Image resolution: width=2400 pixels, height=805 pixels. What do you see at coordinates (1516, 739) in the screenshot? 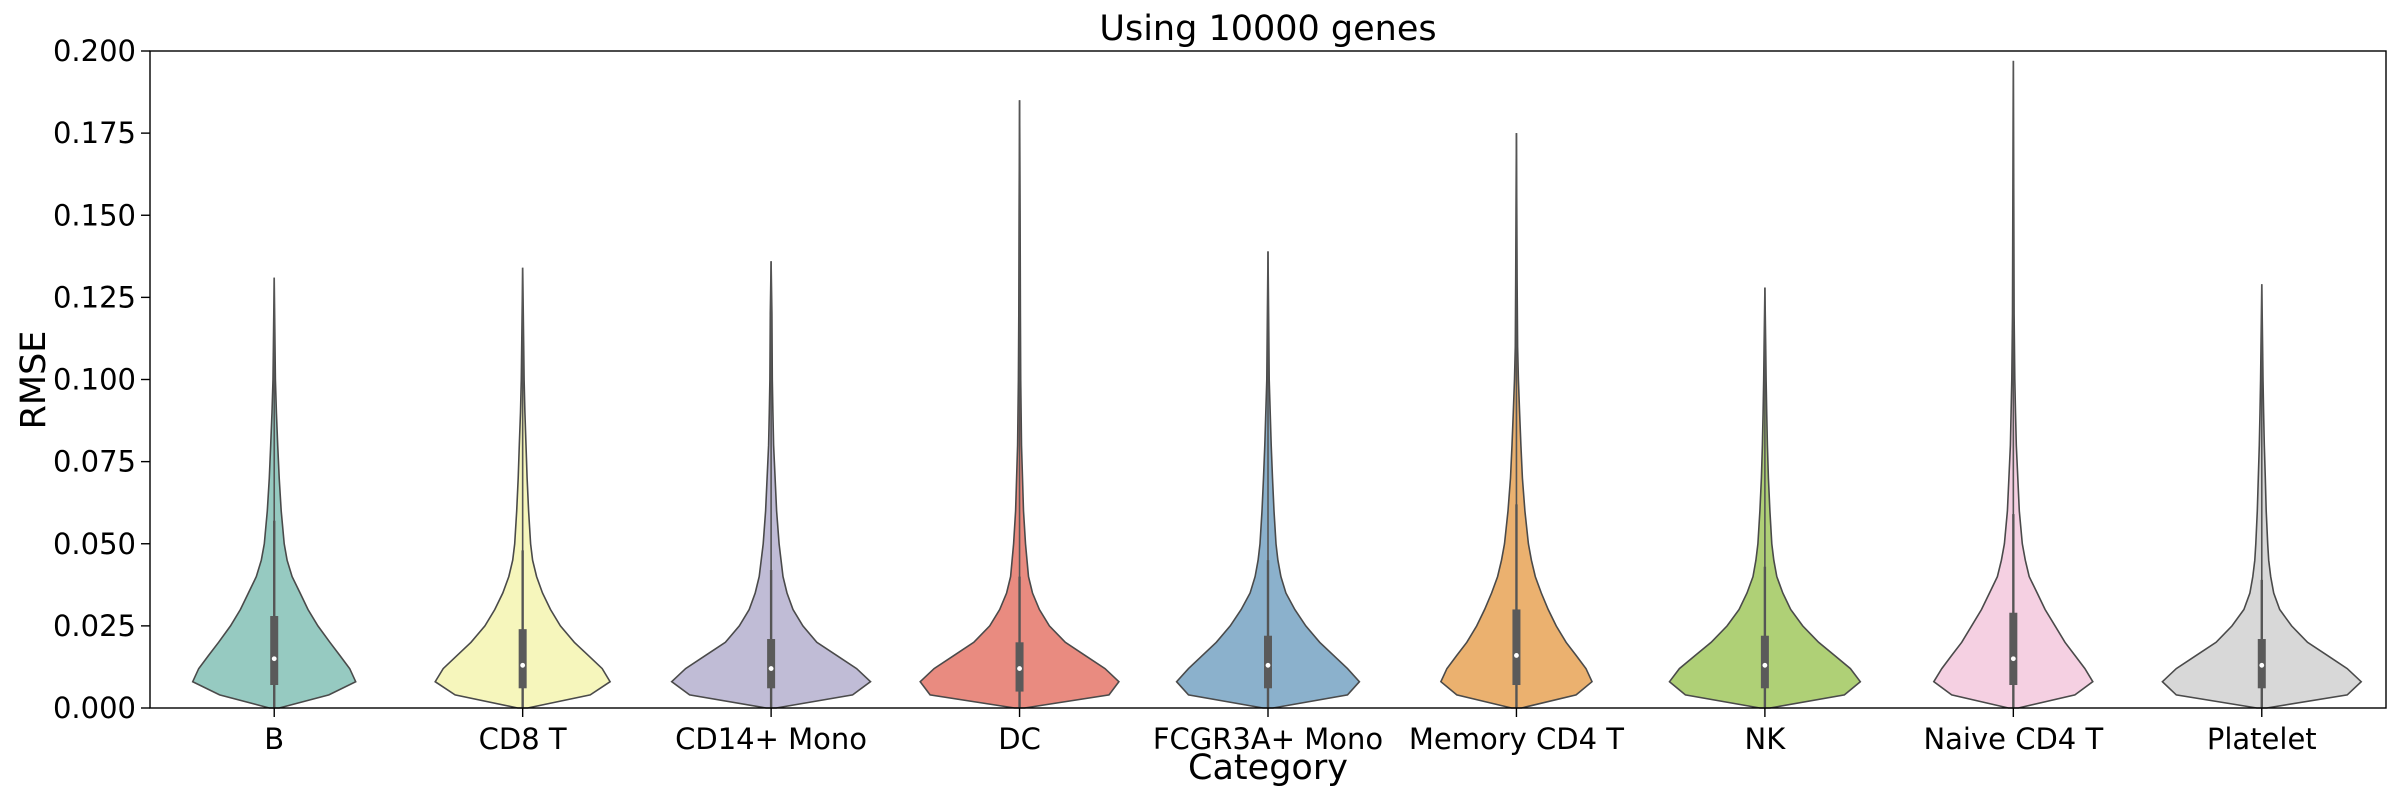
I see `x-tick-label: Memory CD4 T` at bounding box center [1516, 739].